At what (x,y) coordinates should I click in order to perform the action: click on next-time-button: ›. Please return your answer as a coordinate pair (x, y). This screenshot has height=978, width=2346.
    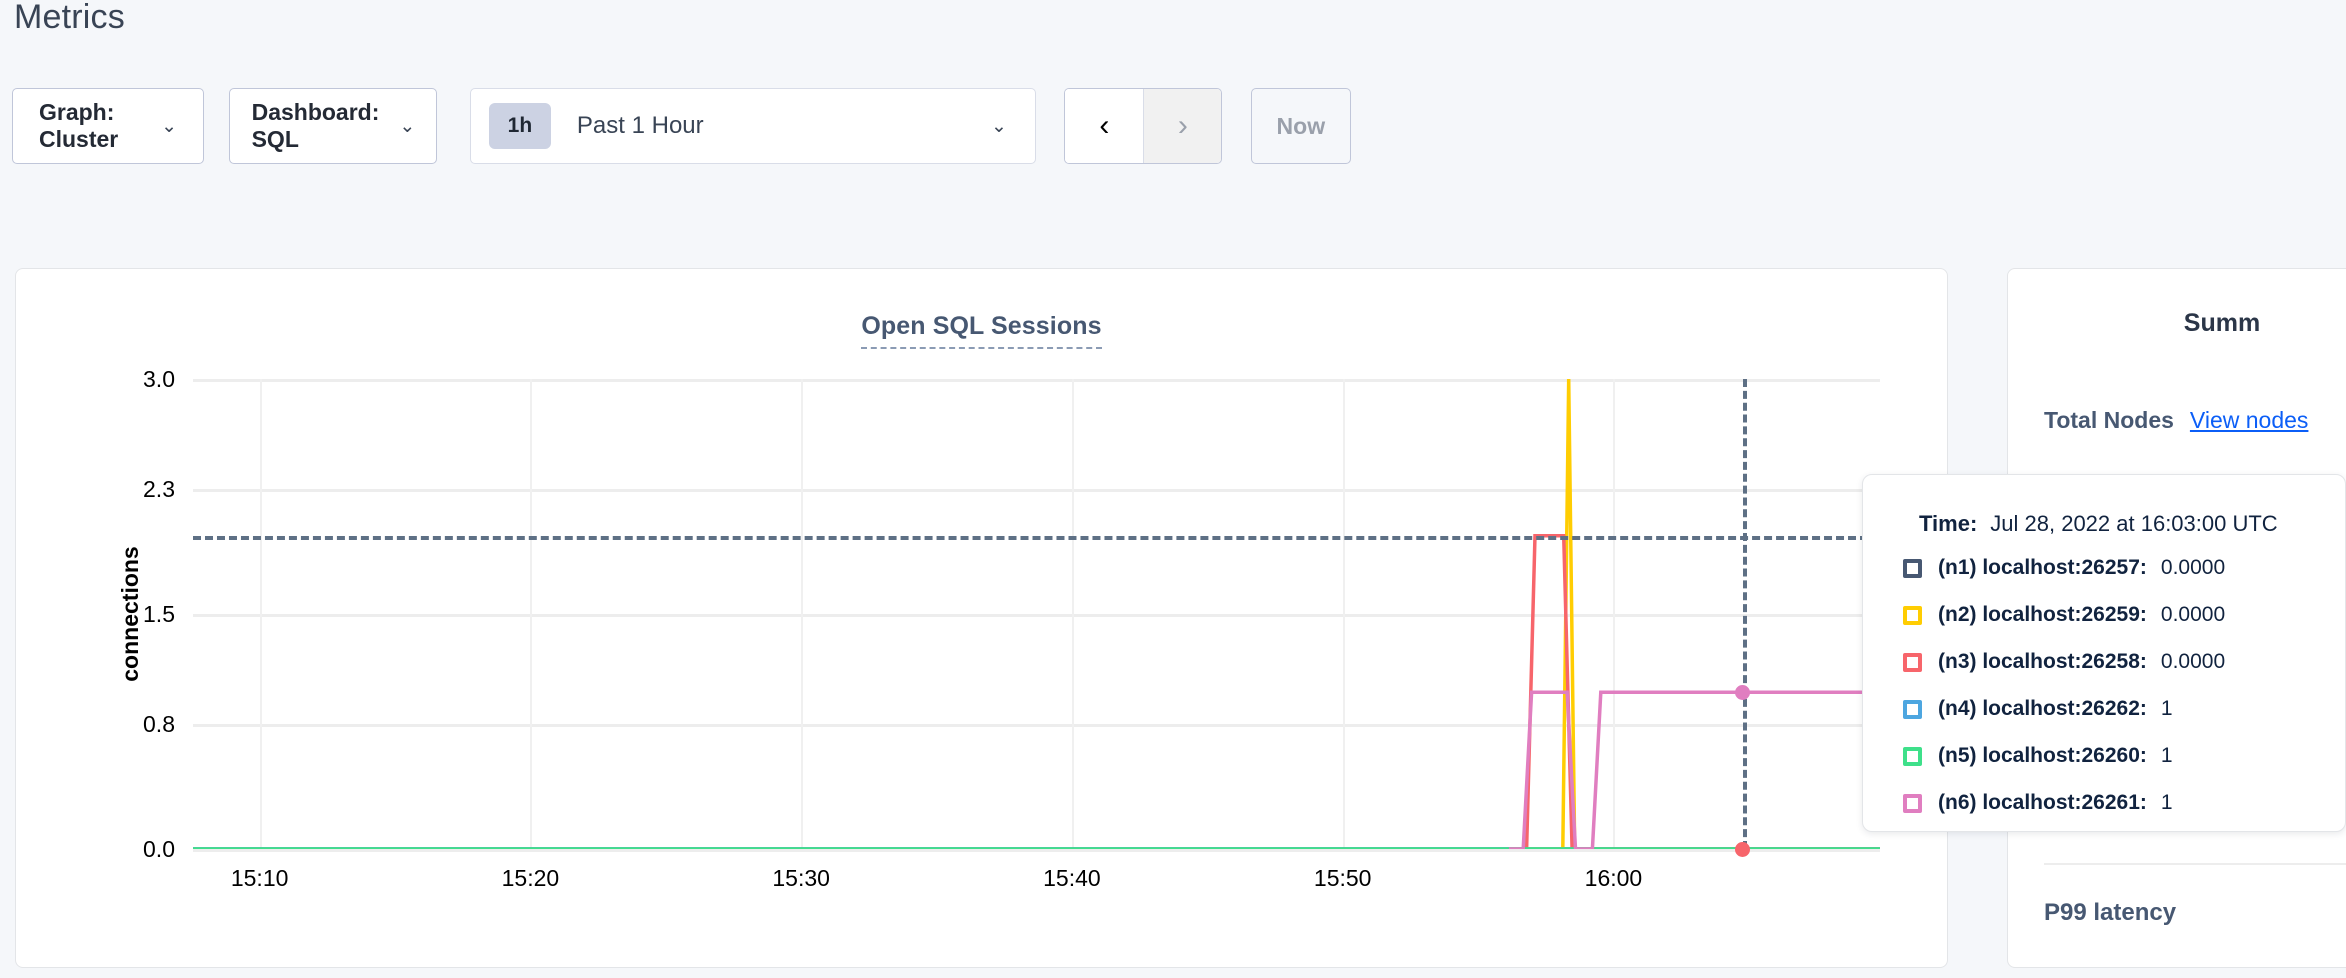
    Looking at the image, I should click on (1182, 126).